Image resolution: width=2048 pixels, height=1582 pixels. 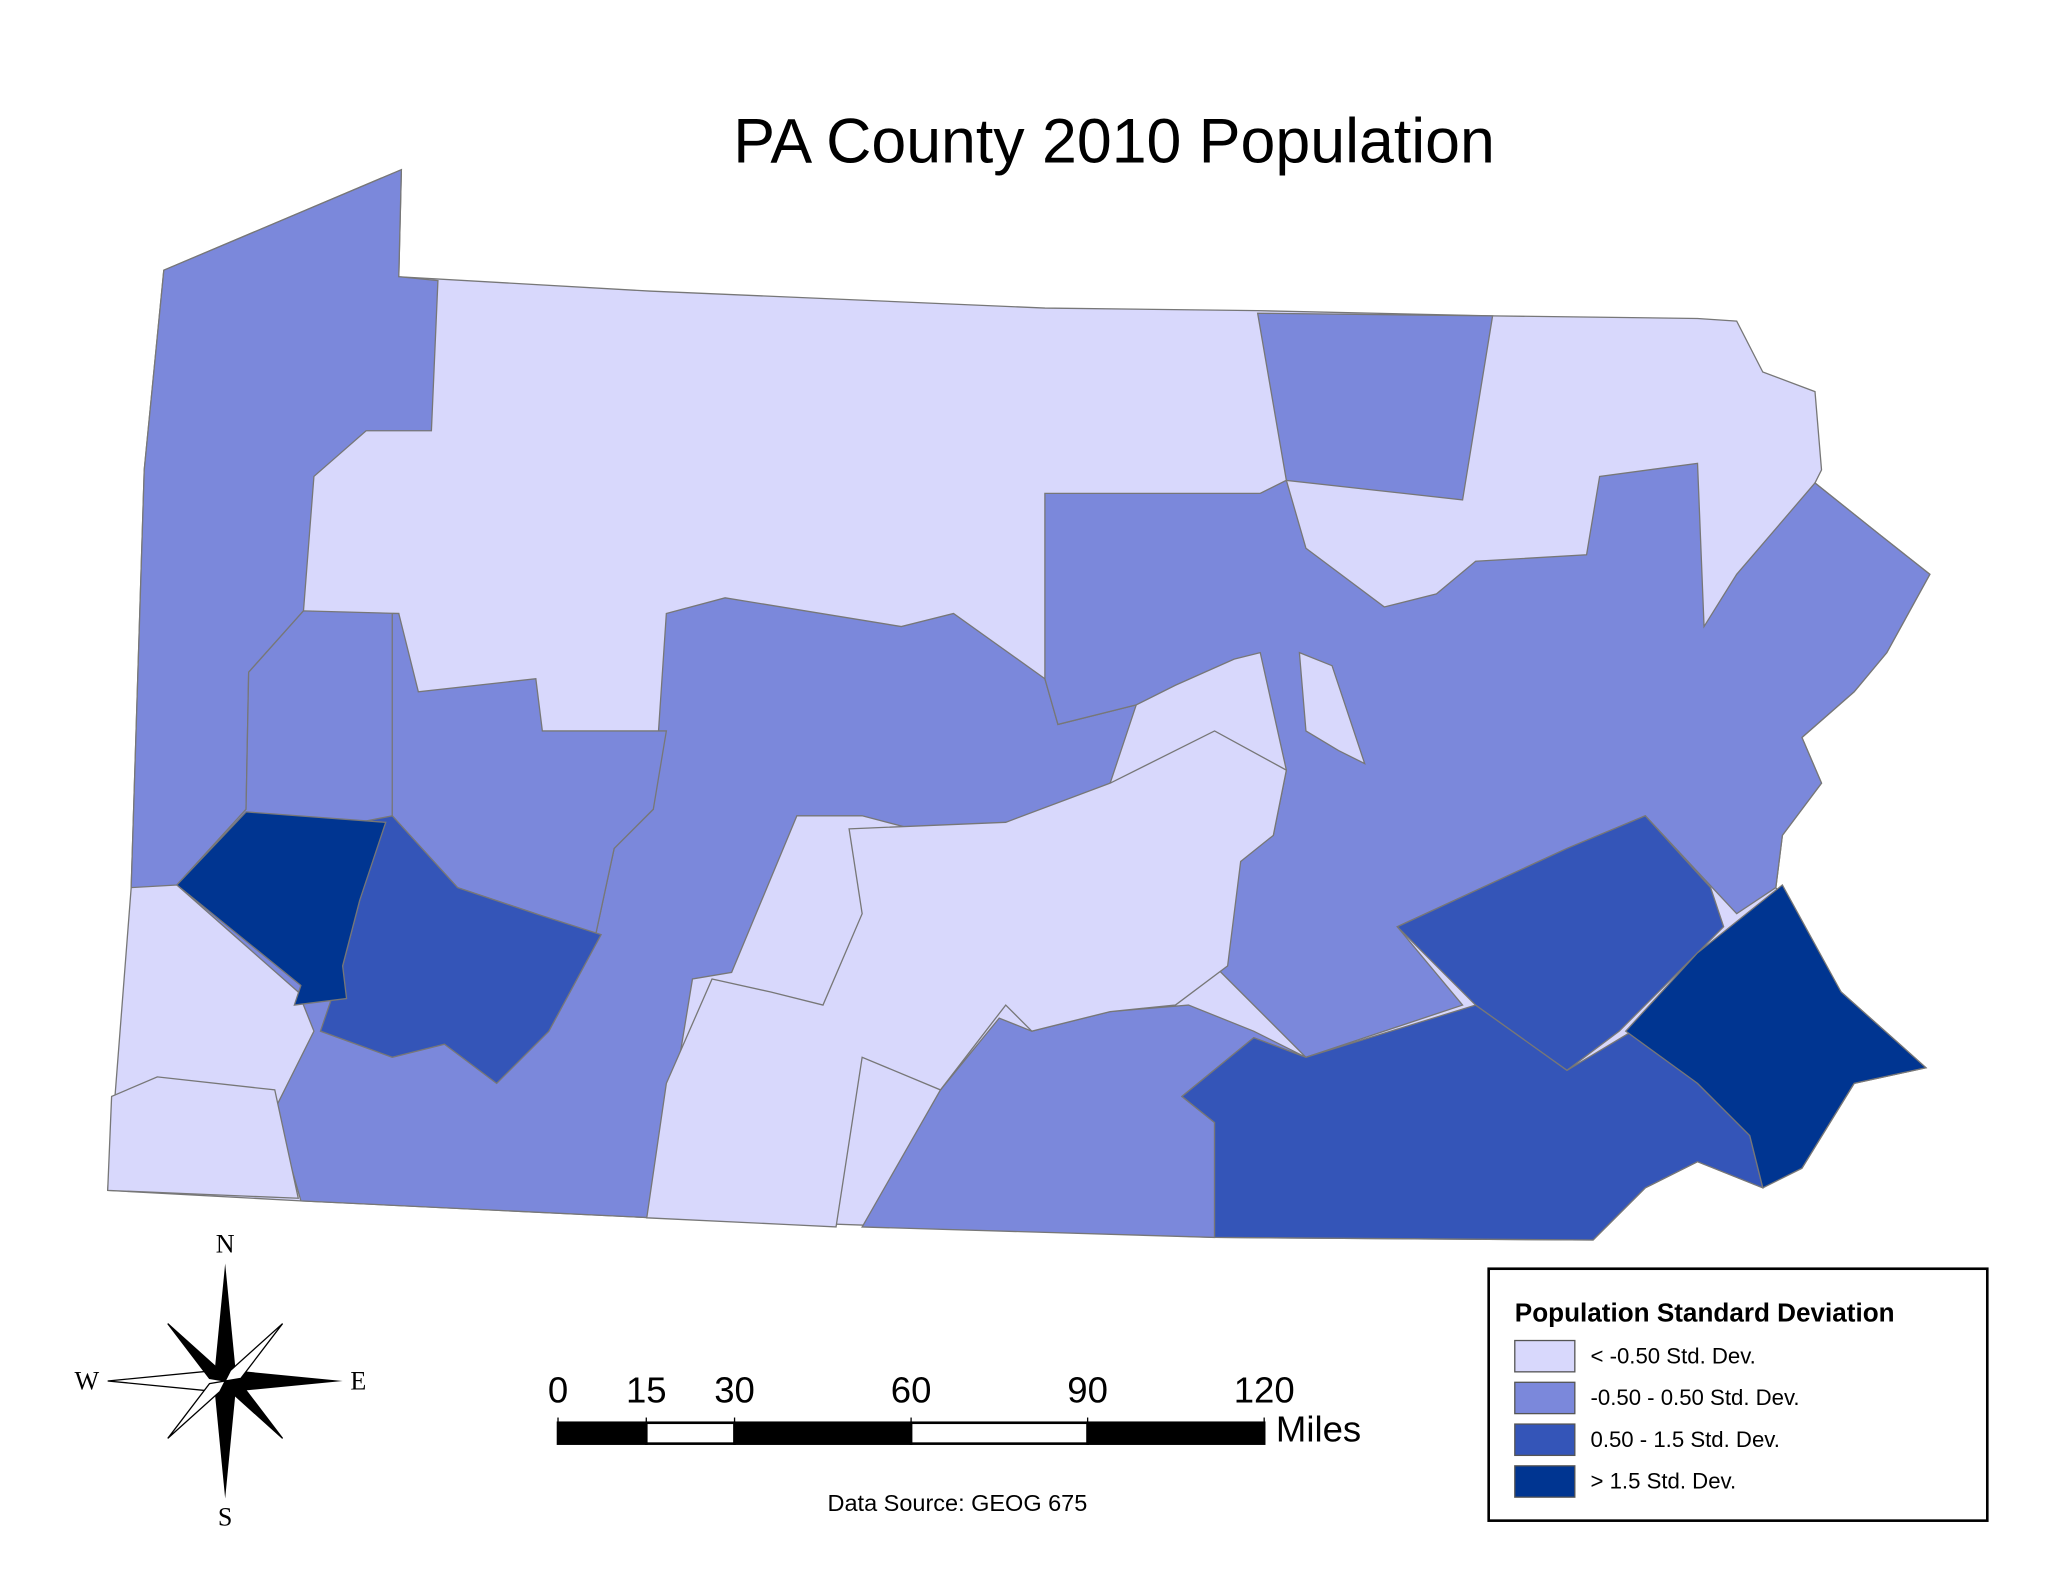 I want to click on scale-label: 0, so click(x=558, y=1389).